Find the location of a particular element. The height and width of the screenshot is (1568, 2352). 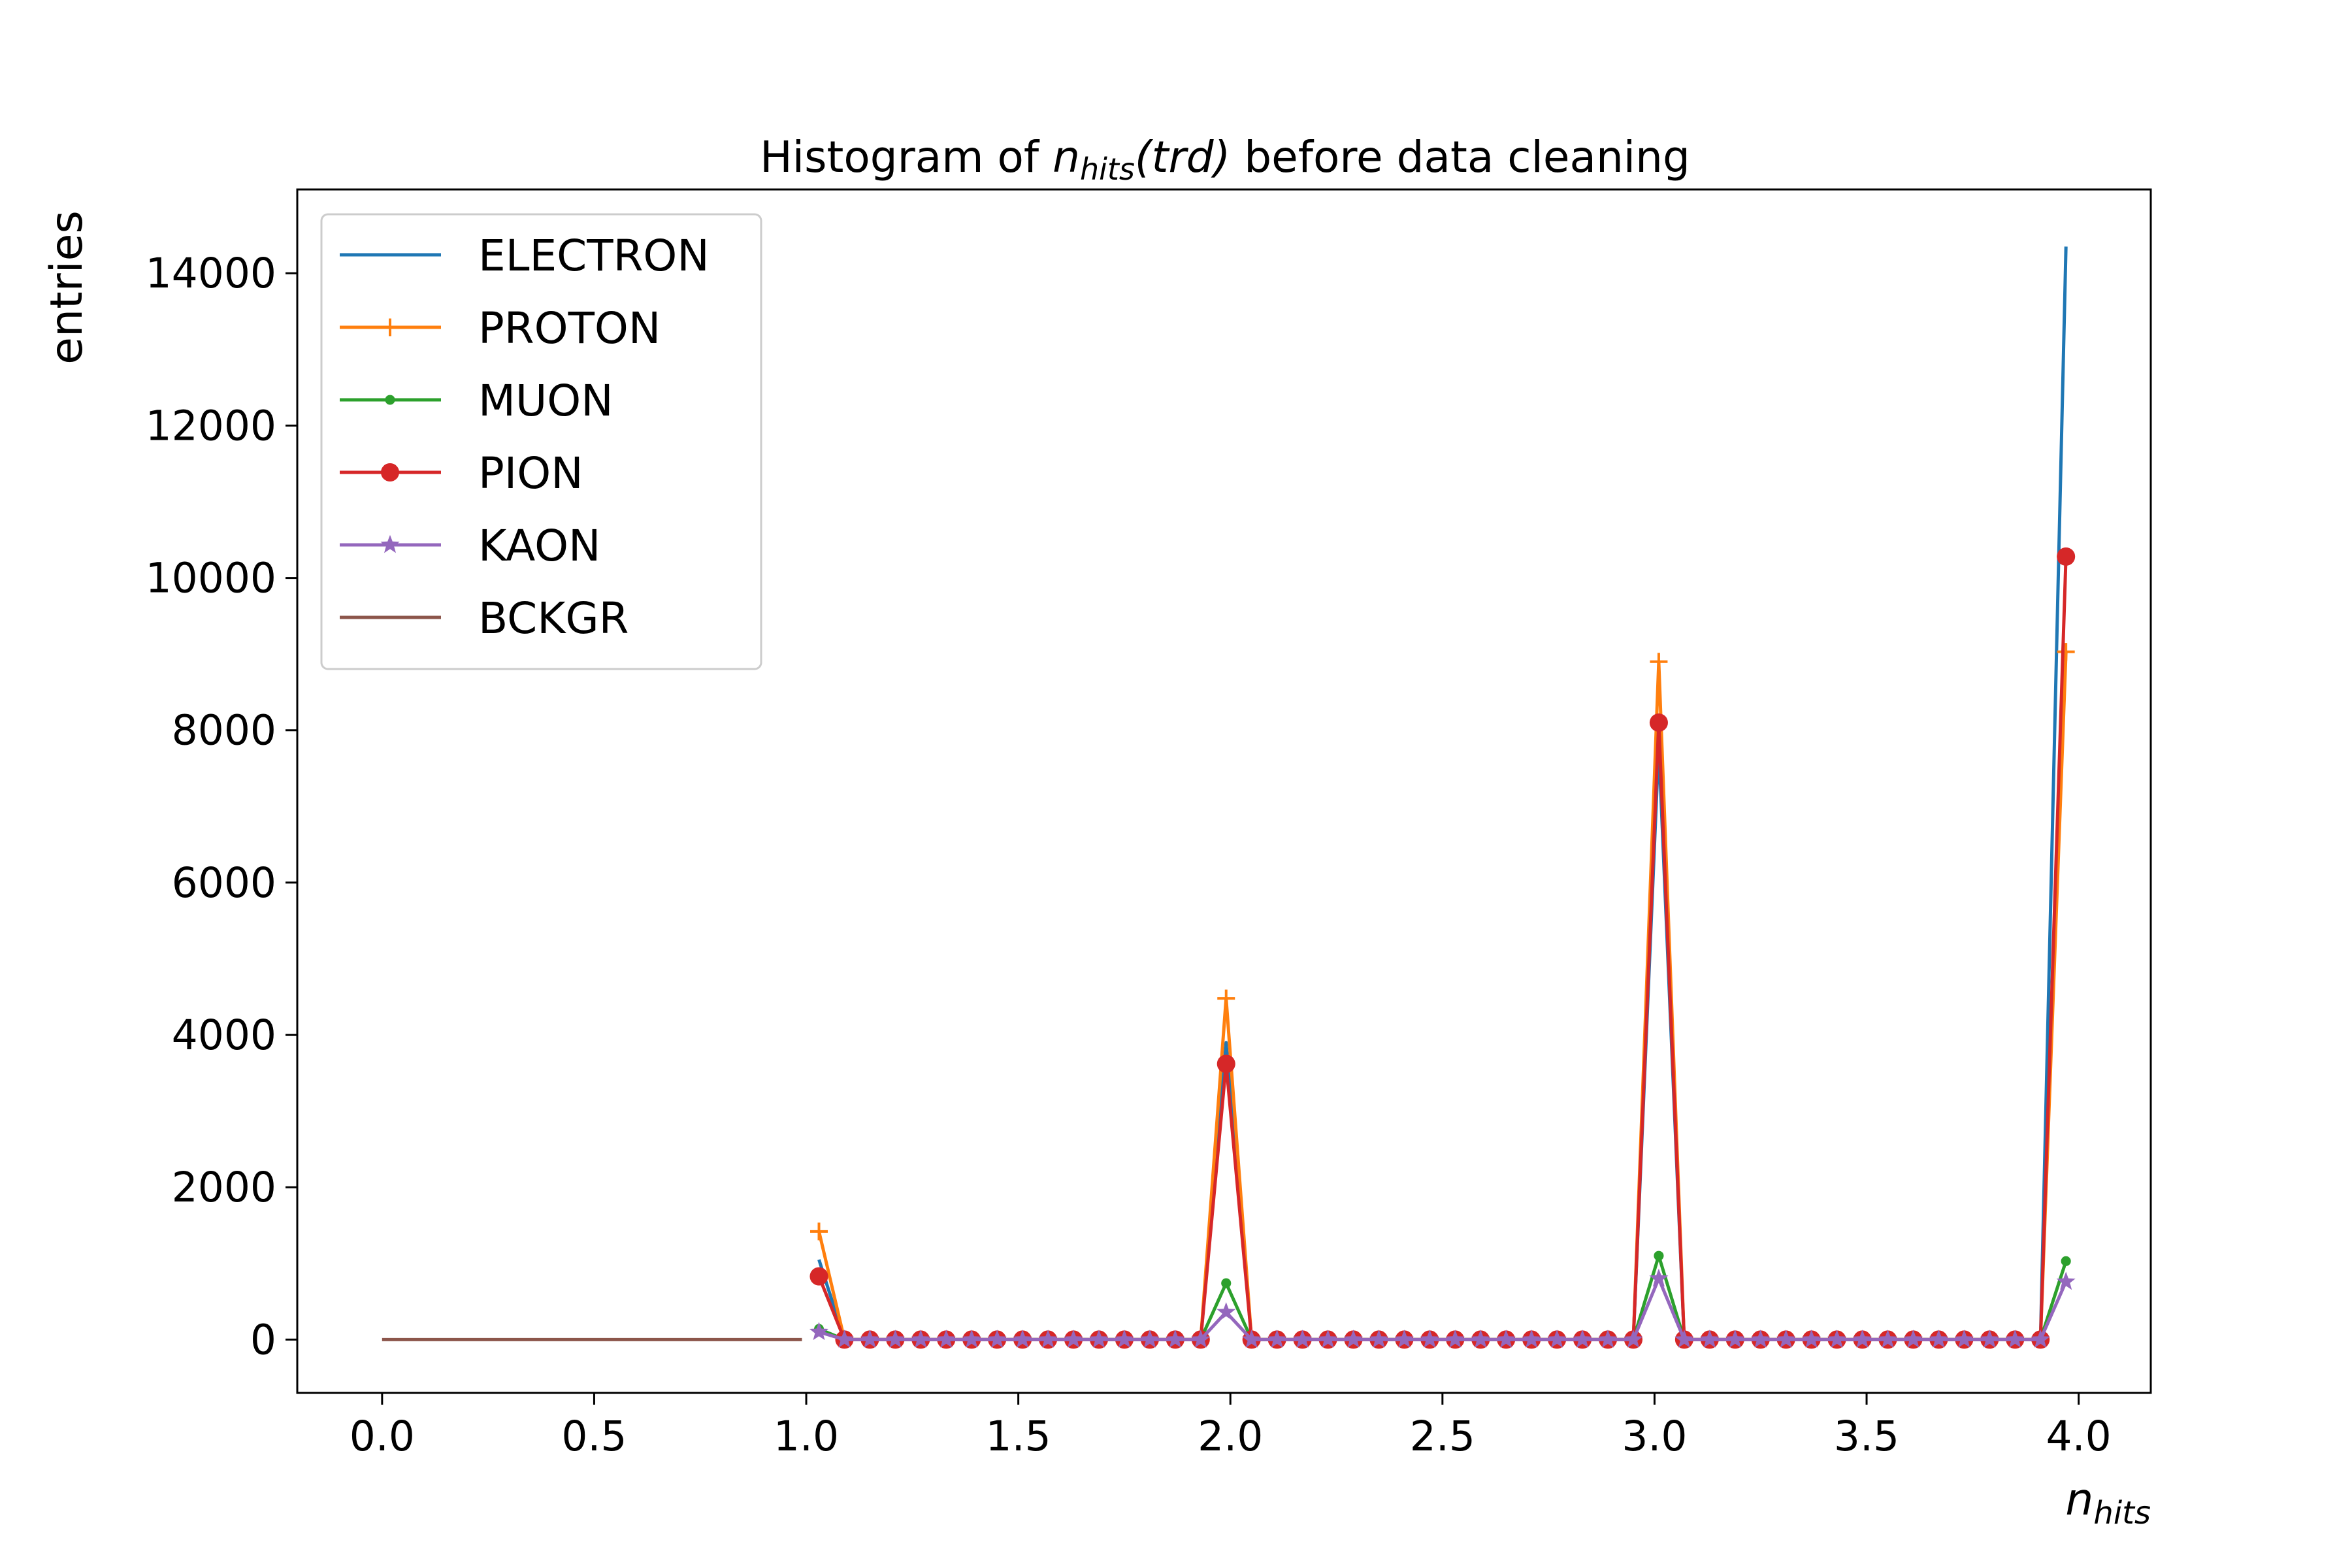

legend-item-electron: ELECTRON is located at coordinates (525, 256).